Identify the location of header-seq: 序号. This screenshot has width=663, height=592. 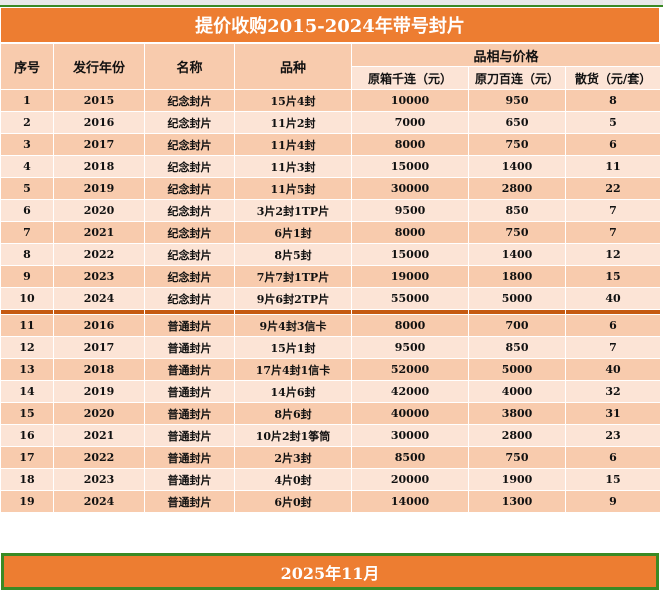
(27, 66).